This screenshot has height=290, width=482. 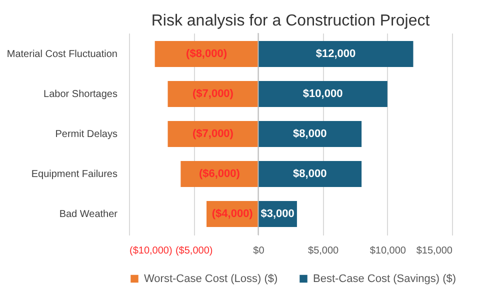 I want to click on y-tick-label: Permit Delays, so click(x=86, y=134).